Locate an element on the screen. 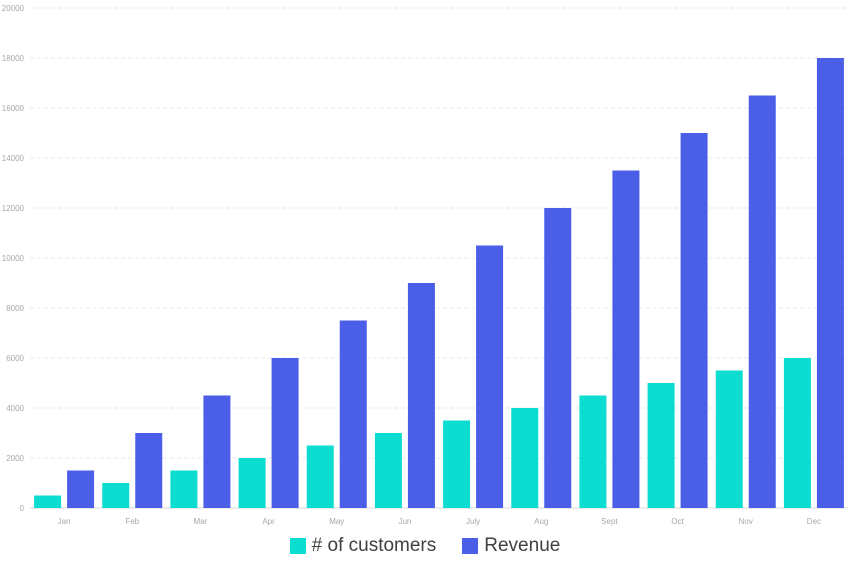 Image resolution: width=850 pixels, height=563 pixels. legend-swatch-revenue is located at coordinates (470, 546).